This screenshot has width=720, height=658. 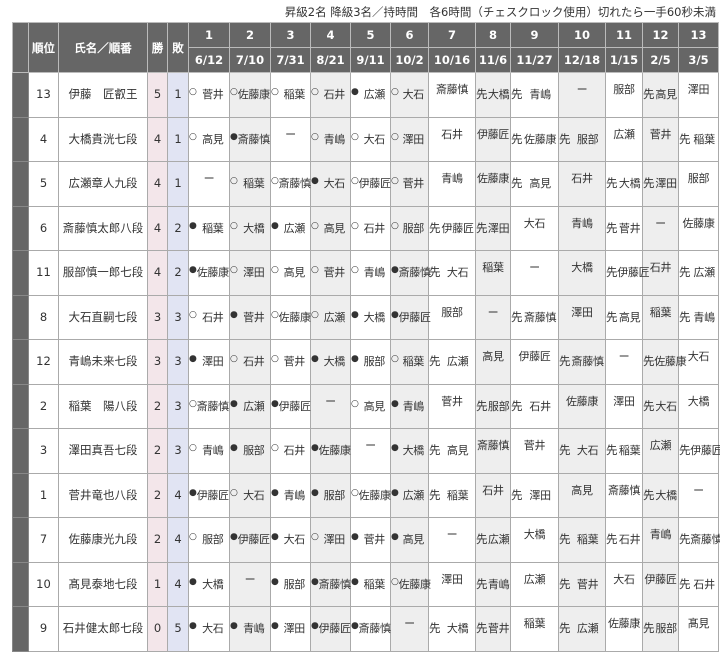 I want to click on game-scheduled-sente: 先高見, so click(x=531, y=183).